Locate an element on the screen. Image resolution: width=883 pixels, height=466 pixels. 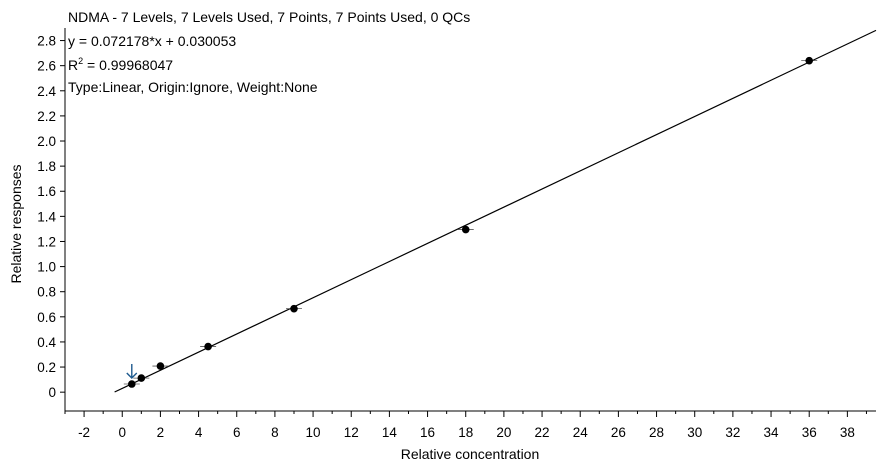
x-tick-label: 32 is located at coordinates (732, 432).